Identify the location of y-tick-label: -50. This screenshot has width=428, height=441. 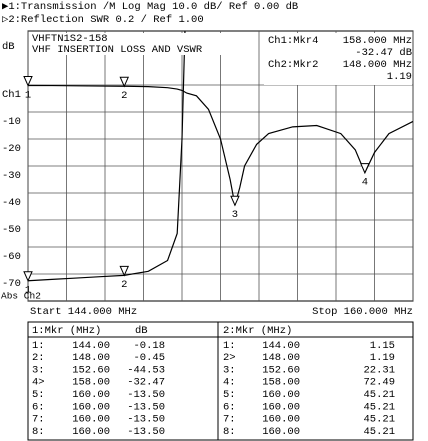
(11, 230).